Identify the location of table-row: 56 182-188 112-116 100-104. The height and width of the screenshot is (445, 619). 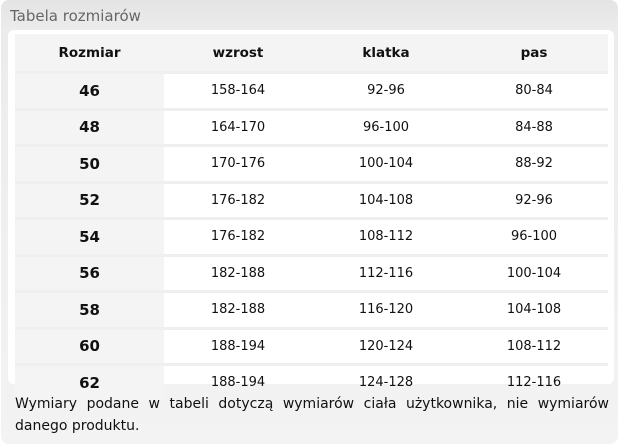
(311, 272).